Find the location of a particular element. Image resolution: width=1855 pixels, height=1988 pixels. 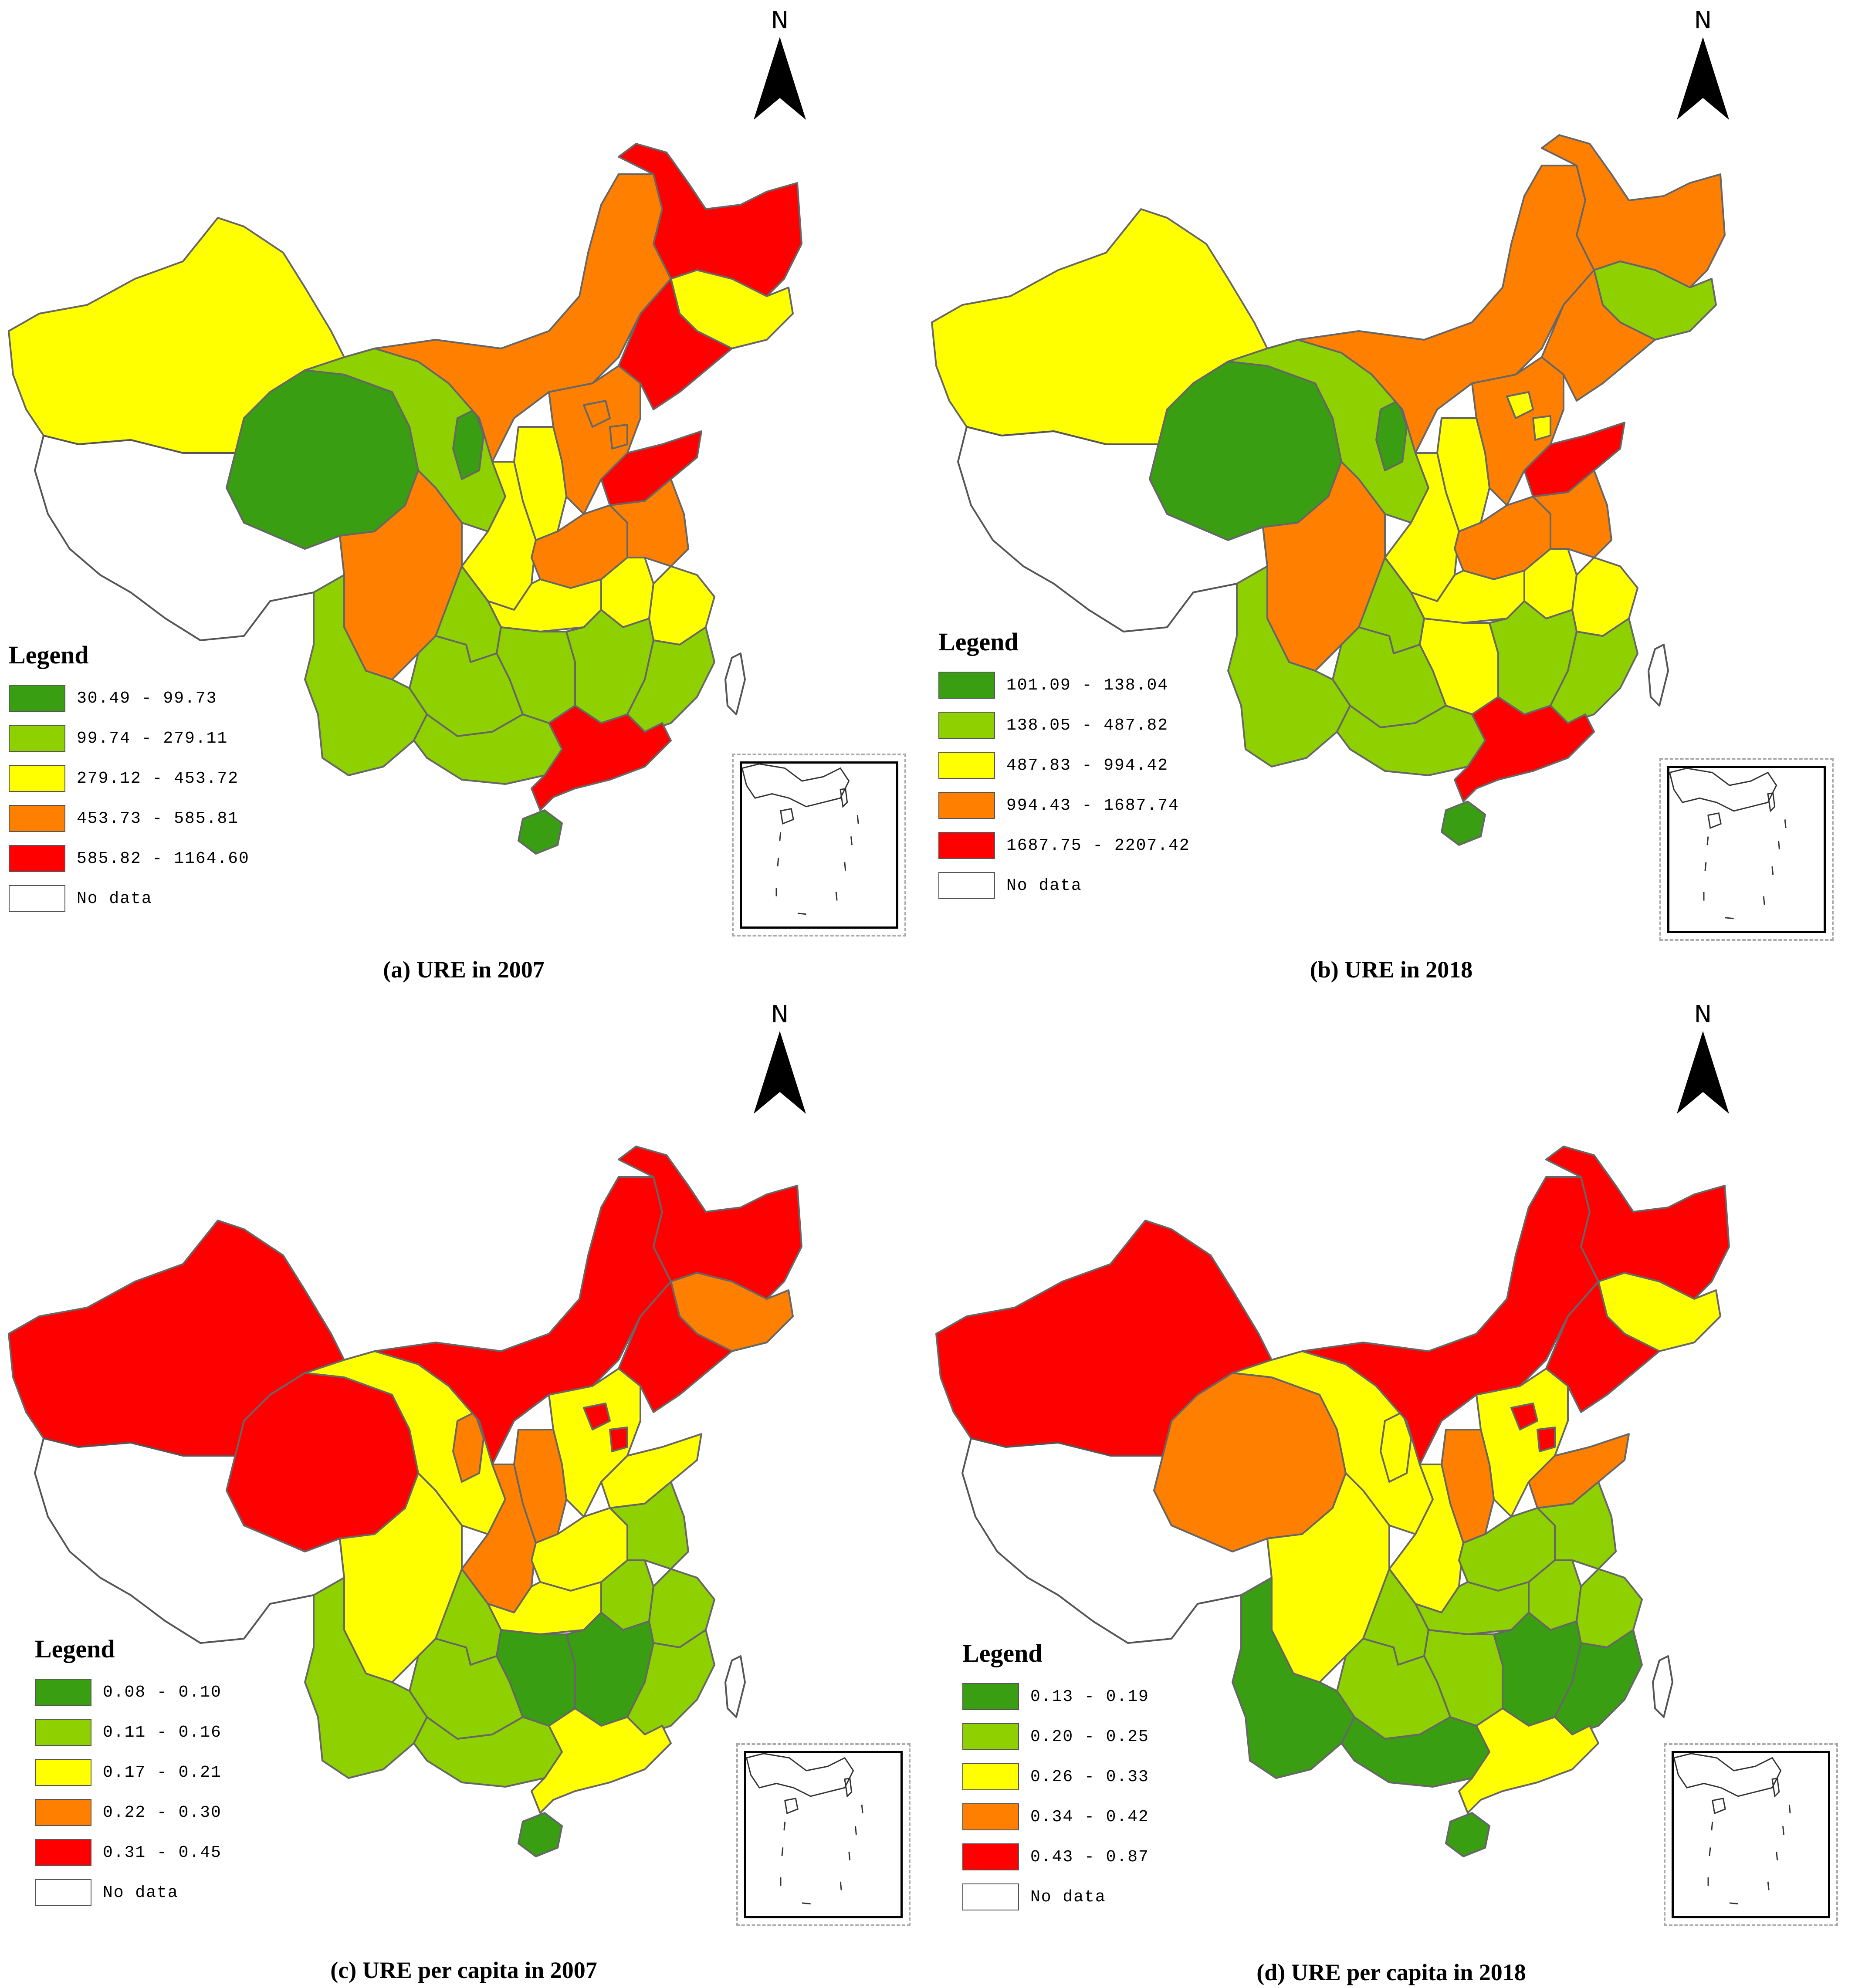

legend-item: 585.82 - 1164.60 is located at coordinates (129, 858).